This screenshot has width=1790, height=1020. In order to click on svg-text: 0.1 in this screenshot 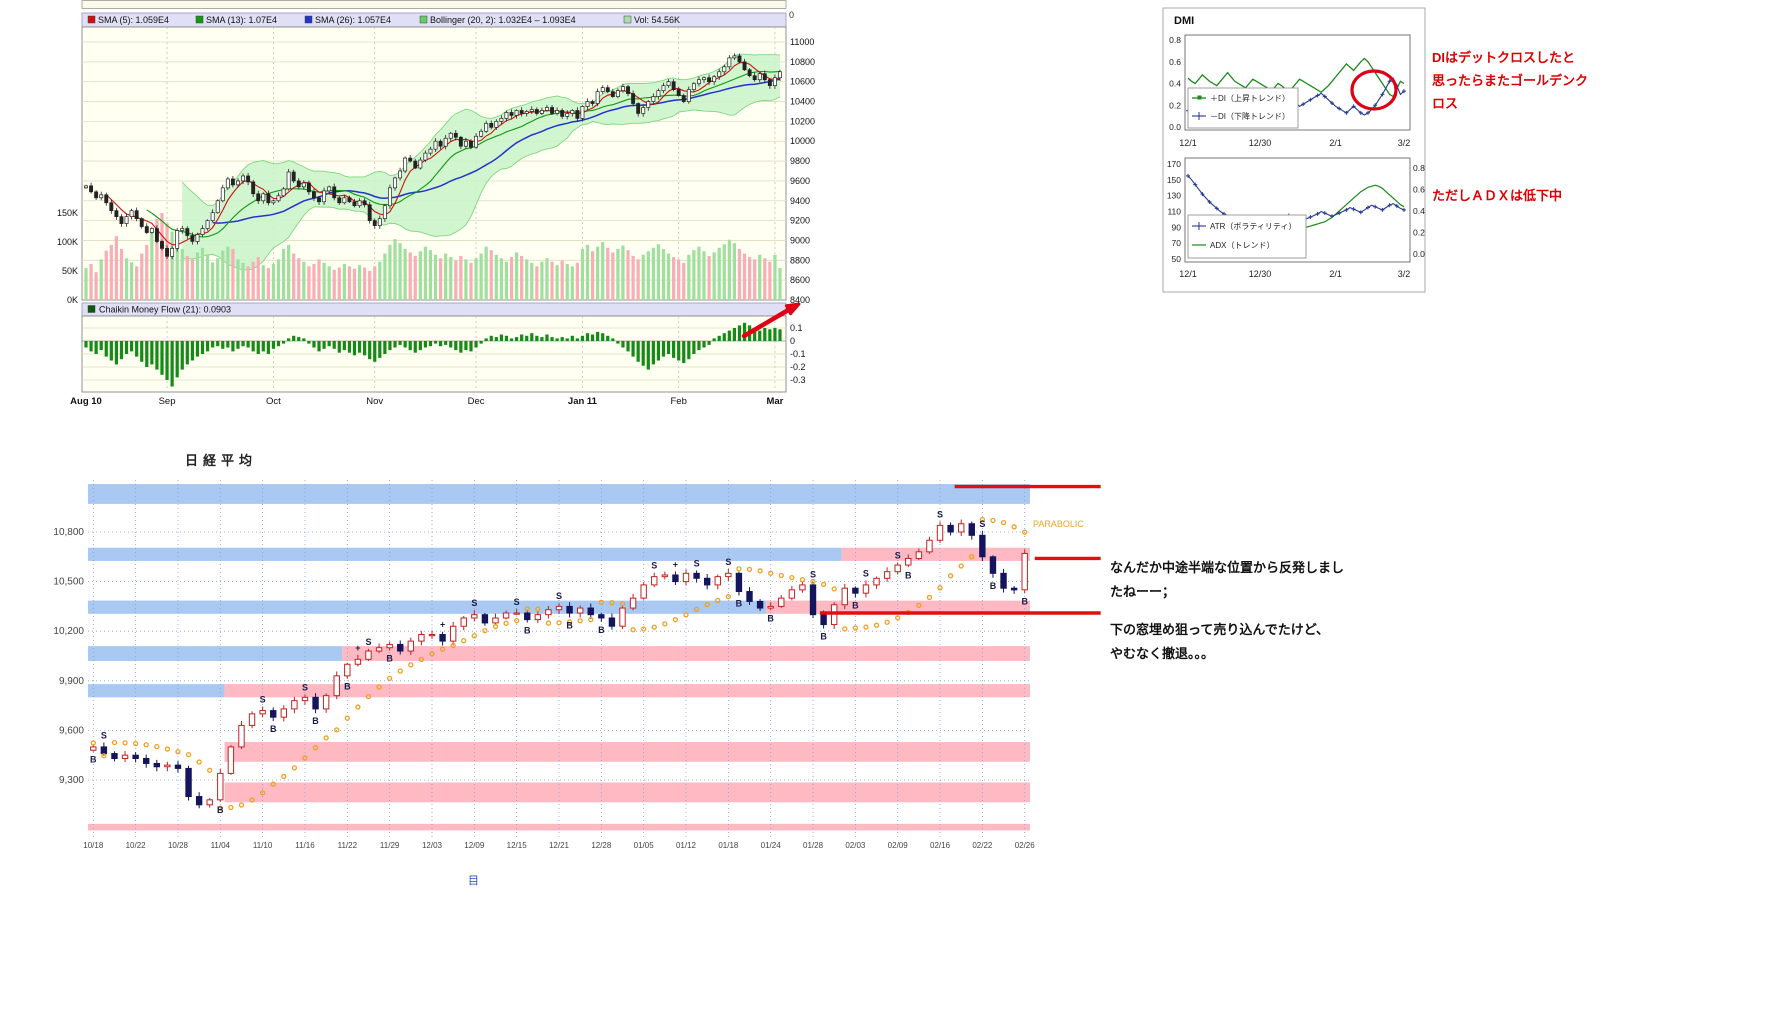, I will do `click(796, 328)`.